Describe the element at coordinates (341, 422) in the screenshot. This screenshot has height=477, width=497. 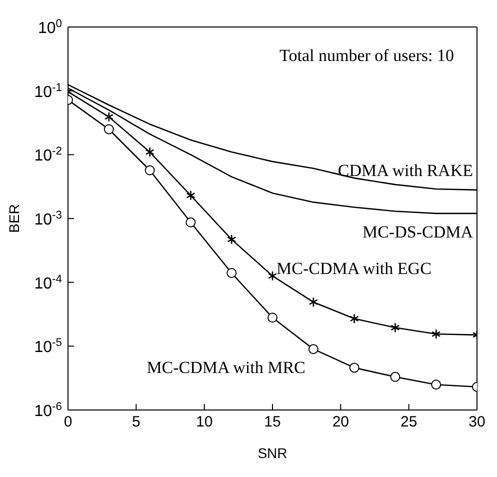
I see `x-tick-label: 20` at that location.